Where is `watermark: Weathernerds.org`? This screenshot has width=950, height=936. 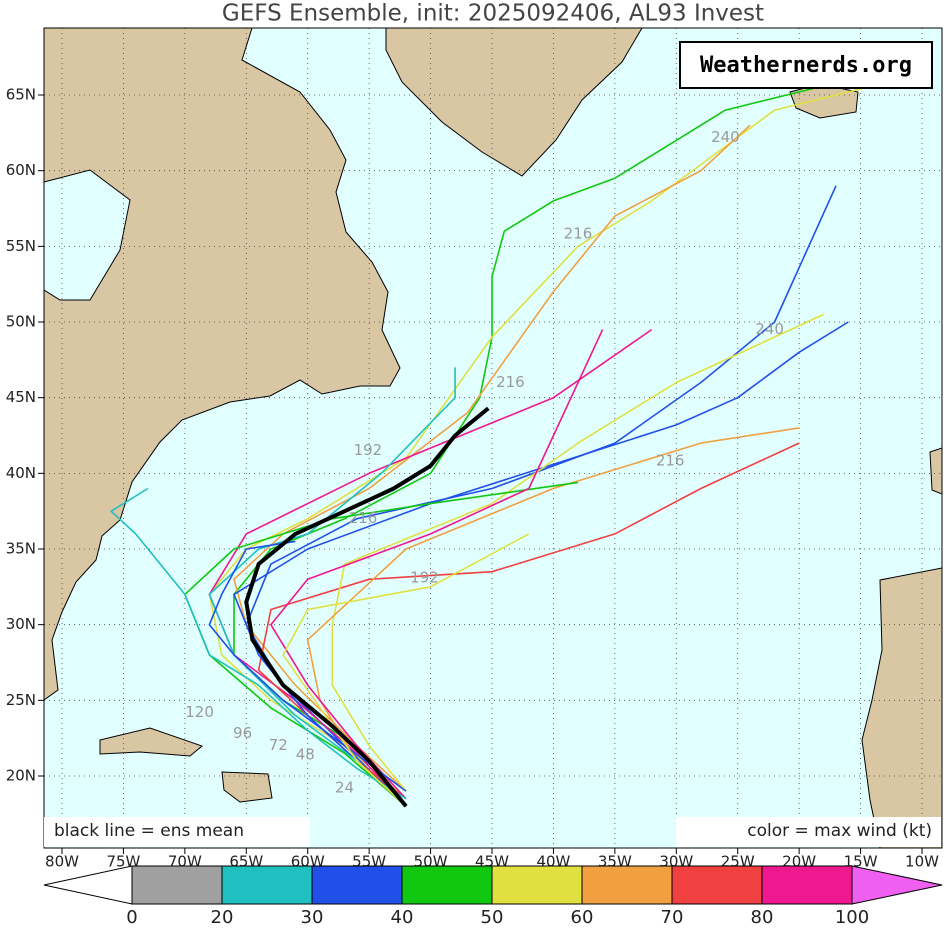 watermark: Weathernerds.org is located at coordinates (806, 65).